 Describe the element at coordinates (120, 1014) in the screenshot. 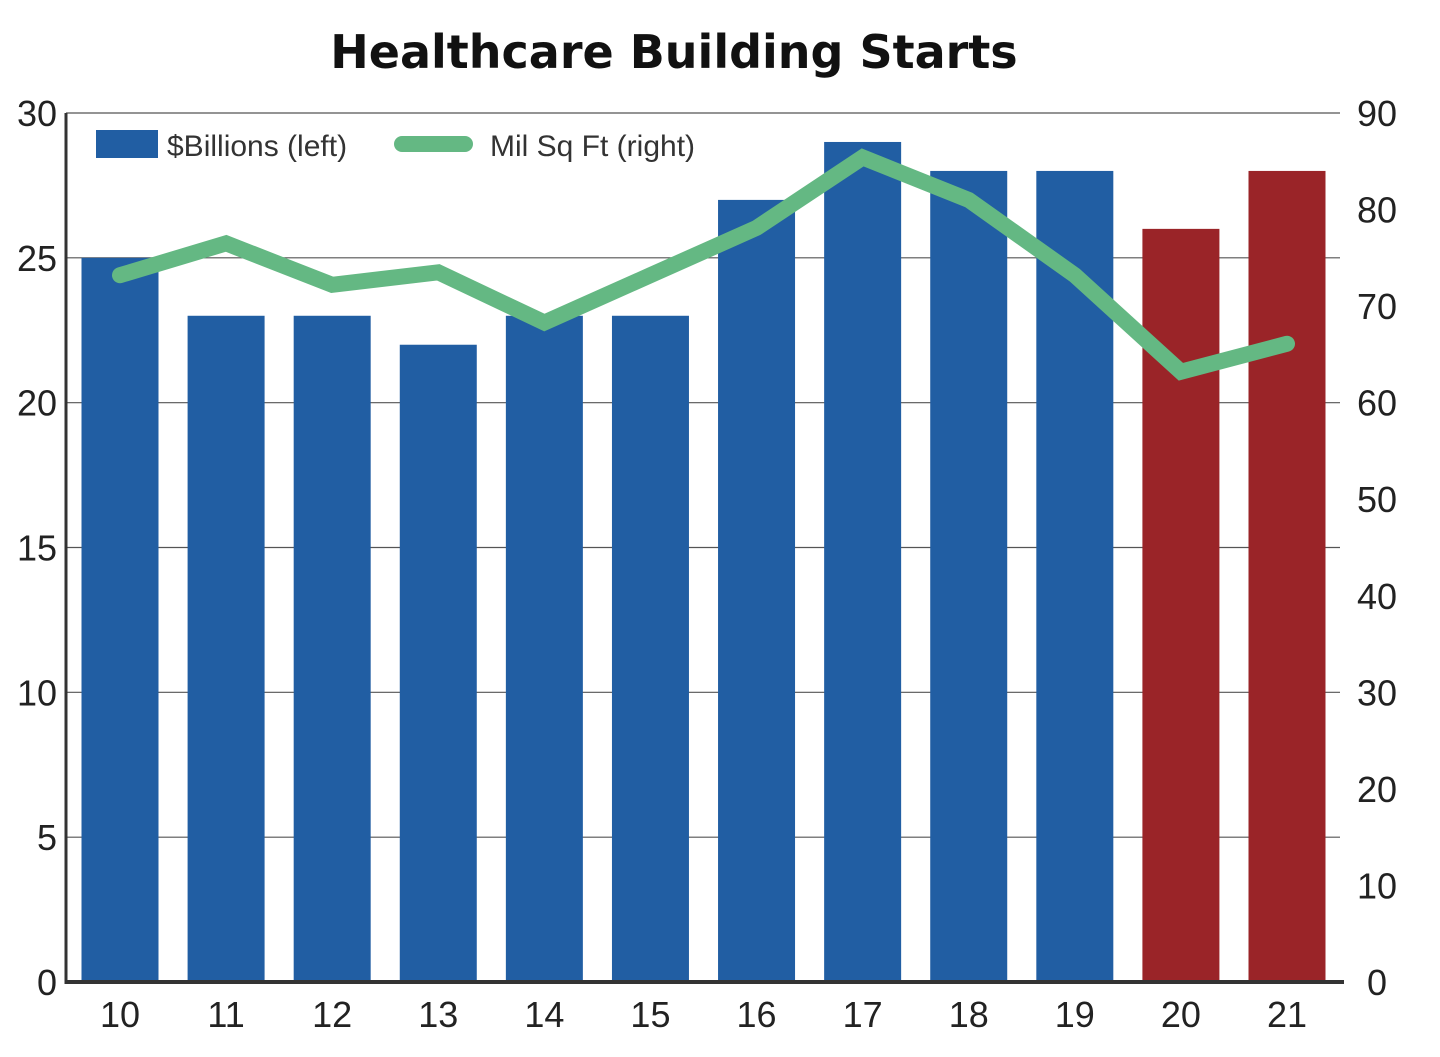

I see `x-tick-label: 10` at that location.